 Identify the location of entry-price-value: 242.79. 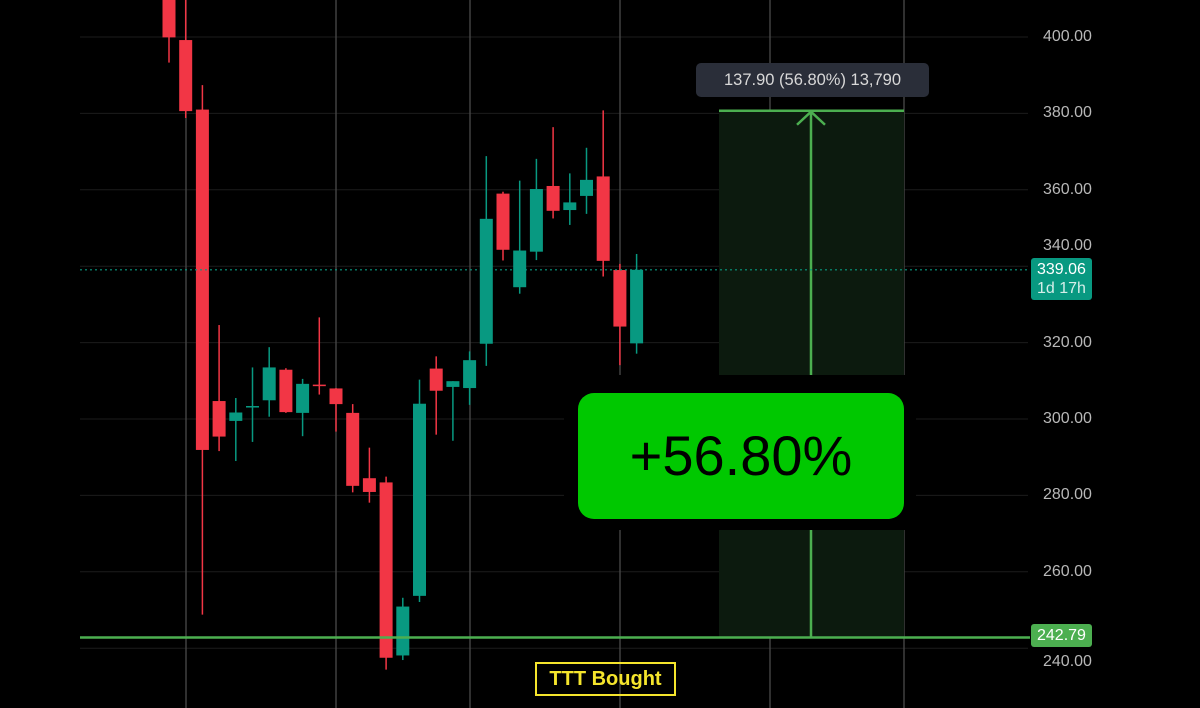
(1061, 635).